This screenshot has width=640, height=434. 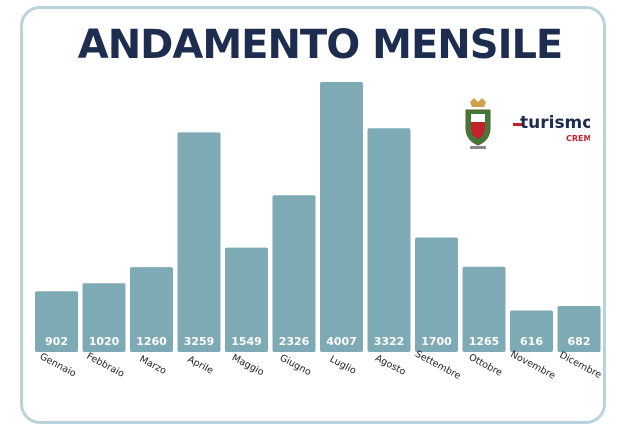 I want to click on category-label: Ottobre, so click(x=485, y=365).